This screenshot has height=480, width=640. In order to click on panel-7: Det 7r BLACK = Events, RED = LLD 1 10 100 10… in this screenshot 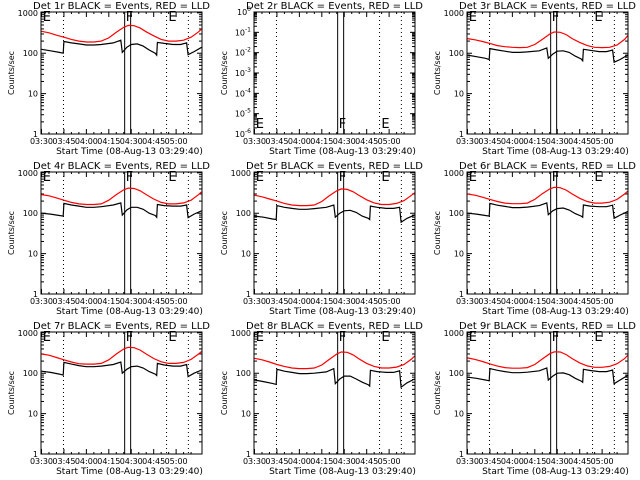, I will do `click(108, 399)`.